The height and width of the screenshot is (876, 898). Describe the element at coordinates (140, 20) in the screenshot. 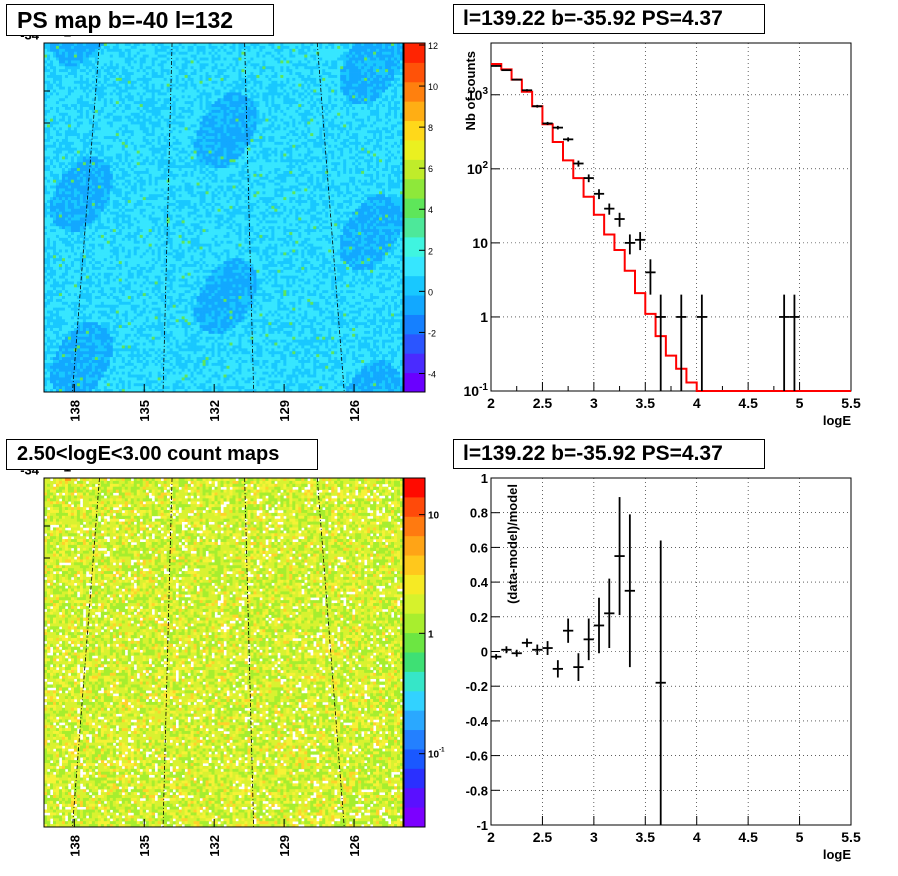

I see `ps-map-title: PS map b=-40 l=132` at that location.